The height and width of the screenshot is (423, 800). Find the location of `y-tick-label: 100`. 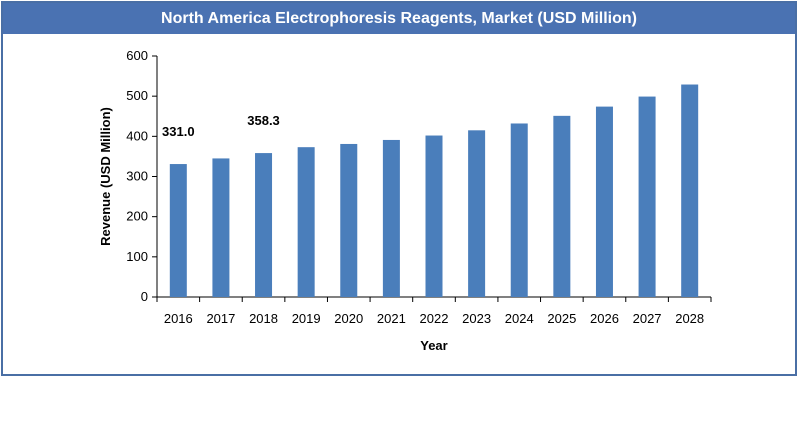

y-tick-label: 100 is located at coordinates (137, 256).